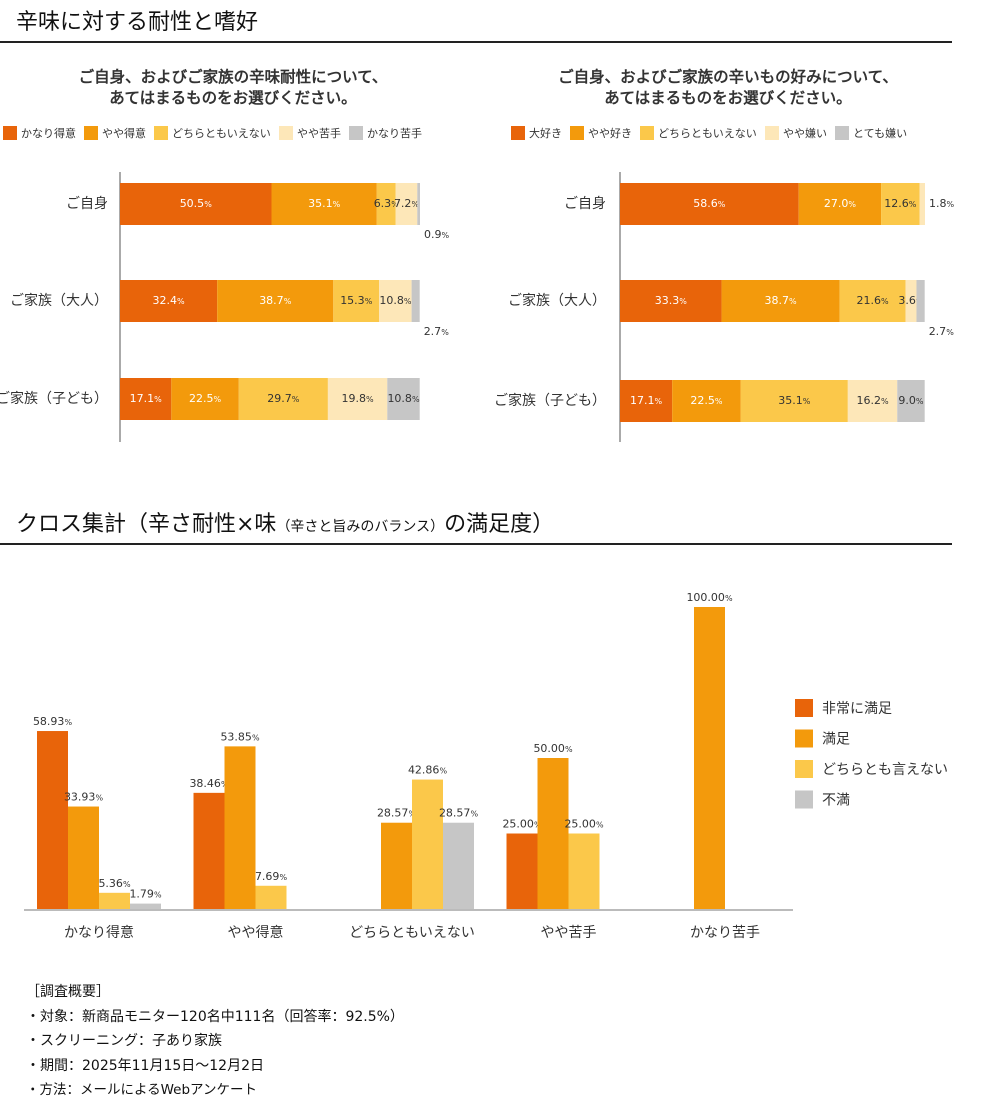 The width and height of the screenshot is (997, 1108). What do you see at coordinates (232, 98) in the screenshot?
I see `chart-title: あてはまるものをお選びください。` at bounding box center [232, 98].